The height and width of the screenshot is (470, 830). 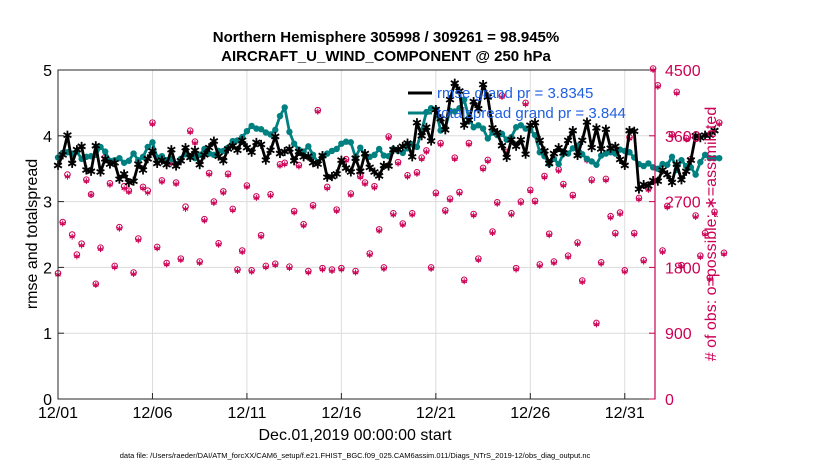 I want to click on left-tick-label: 1, so click(x=47, y=334).